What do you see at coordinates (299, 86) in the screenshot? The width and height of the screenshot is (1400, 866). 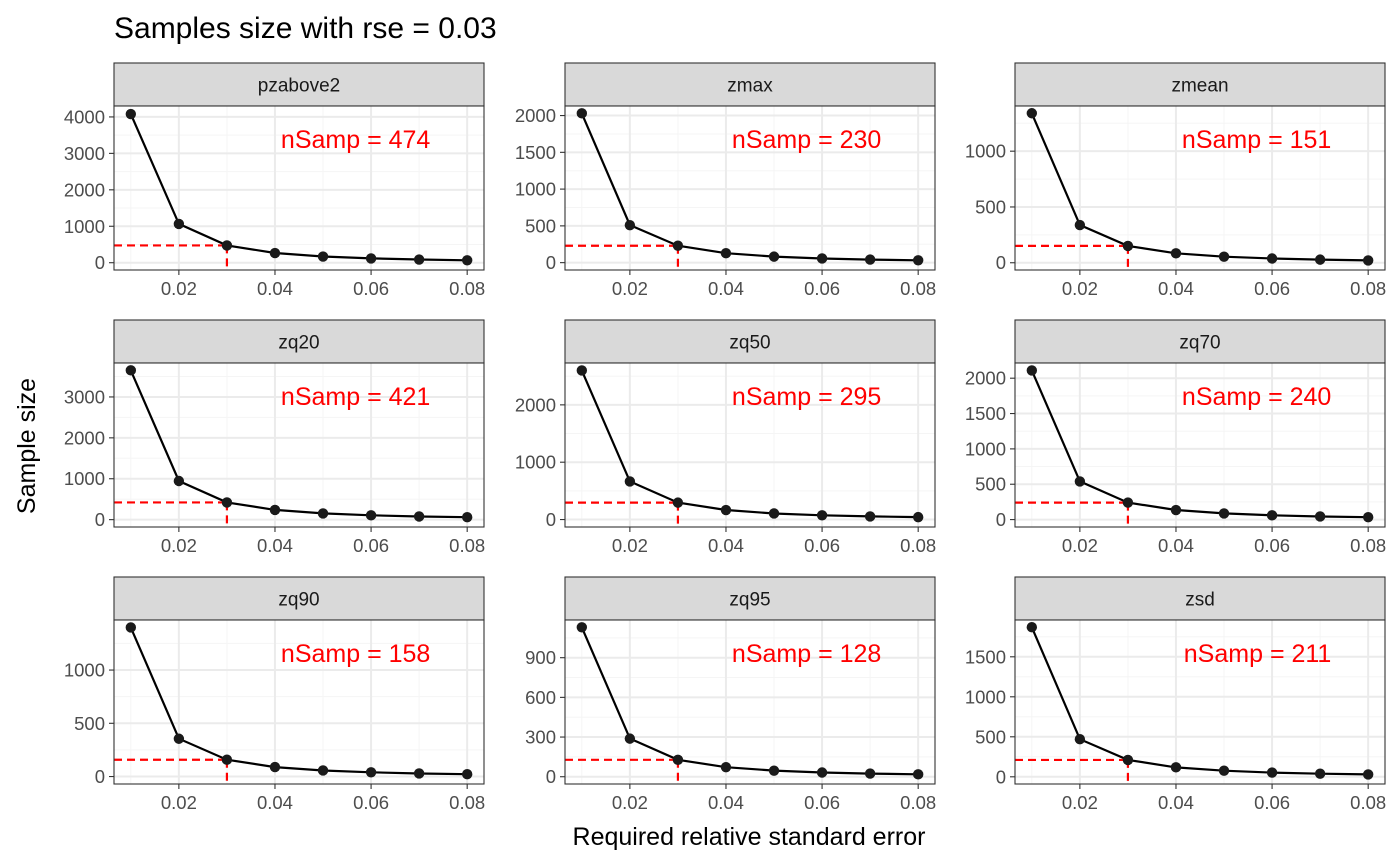 I see `facet-strip-label: pzabove2` at bounding box center [299, 86].